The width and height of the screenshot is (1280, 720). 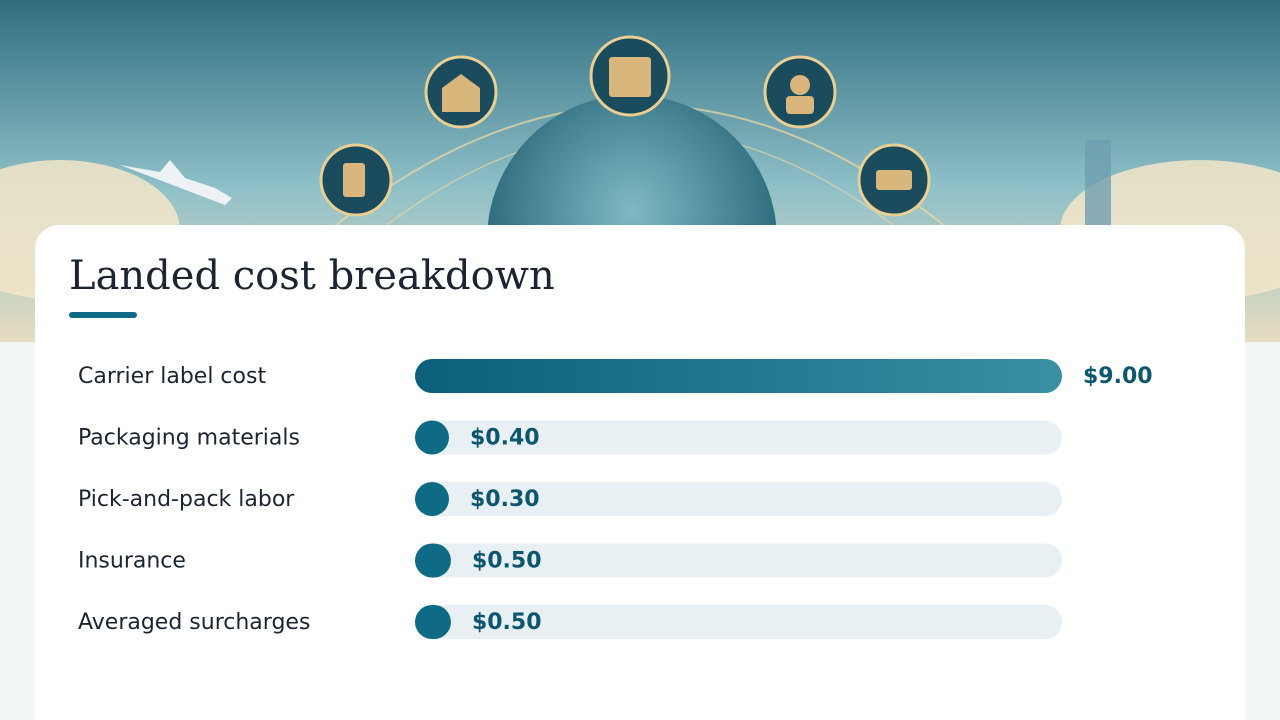 I want to click on category-label: Packaging materials, so click(x=189, y=438).